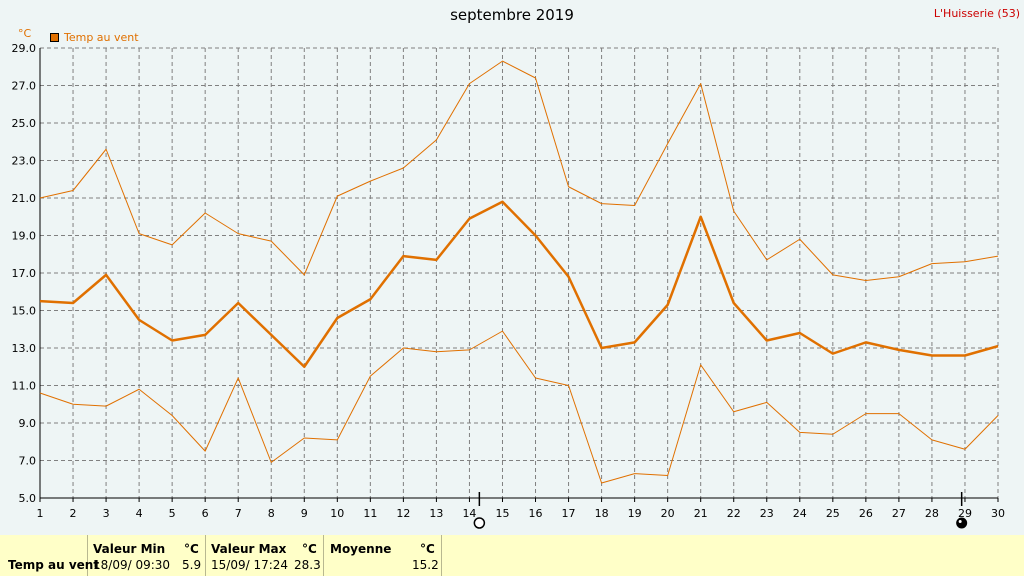 The width and height of the screenshot is (1024, 576). What do you see at coordinates (24, 273) in the screenshot?
I see `y-tick-label: 17.0` at bounding box center [24, 273].